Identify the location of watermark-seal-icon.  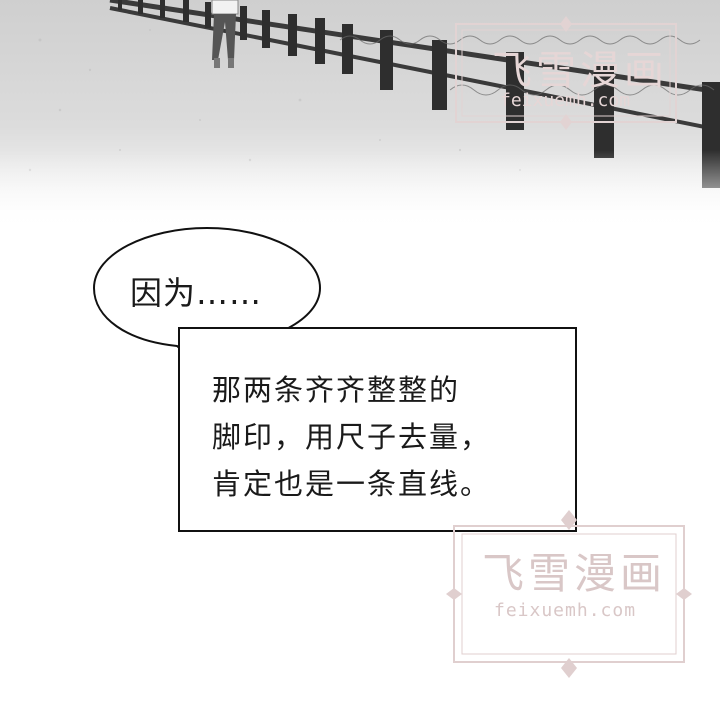
(569, 594).